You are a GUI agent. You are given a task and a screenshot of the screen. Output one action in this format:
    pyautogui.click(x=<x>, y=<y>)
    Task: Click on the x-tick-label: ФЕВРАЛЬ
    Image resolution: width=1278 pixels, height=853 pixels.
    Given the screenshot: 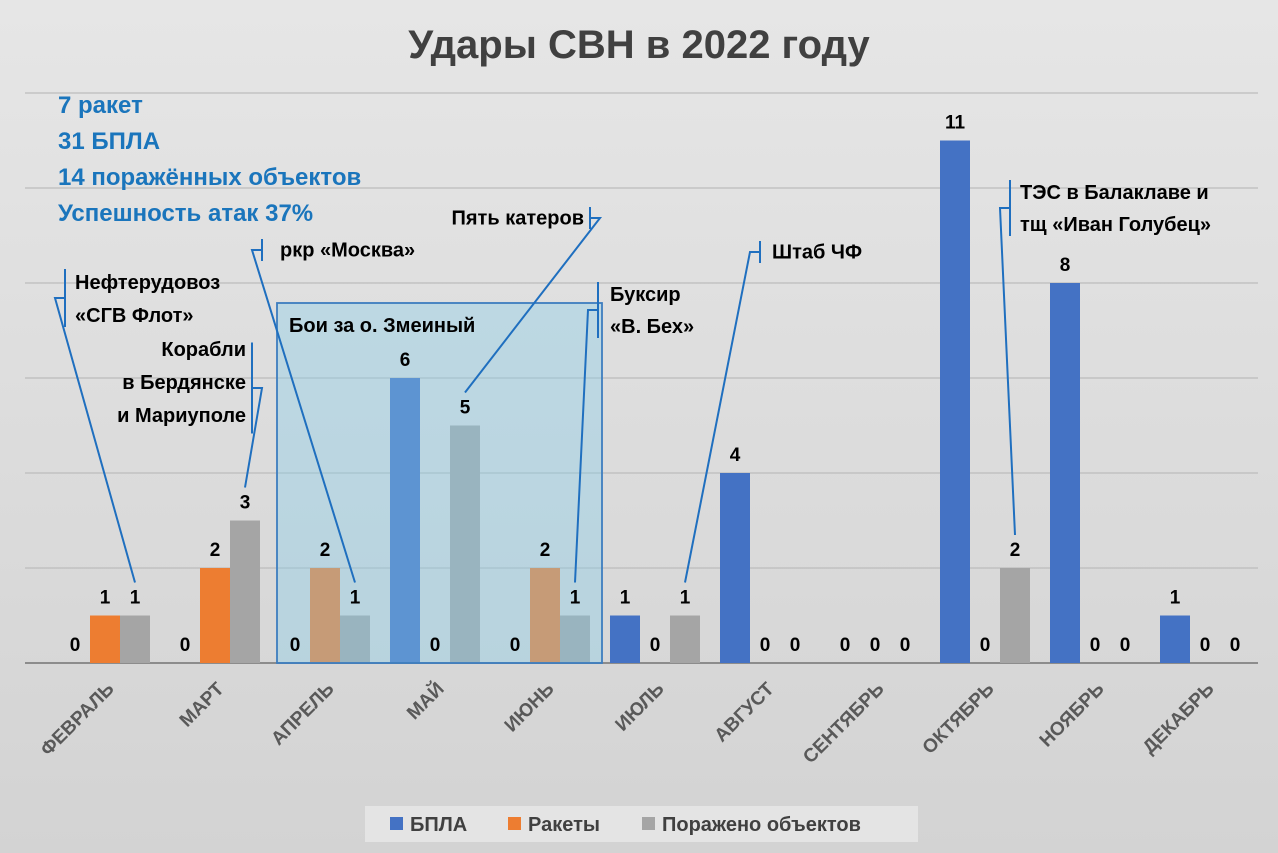 What is the action you would take?
    pyautogui.click(x=78, y=720)
    